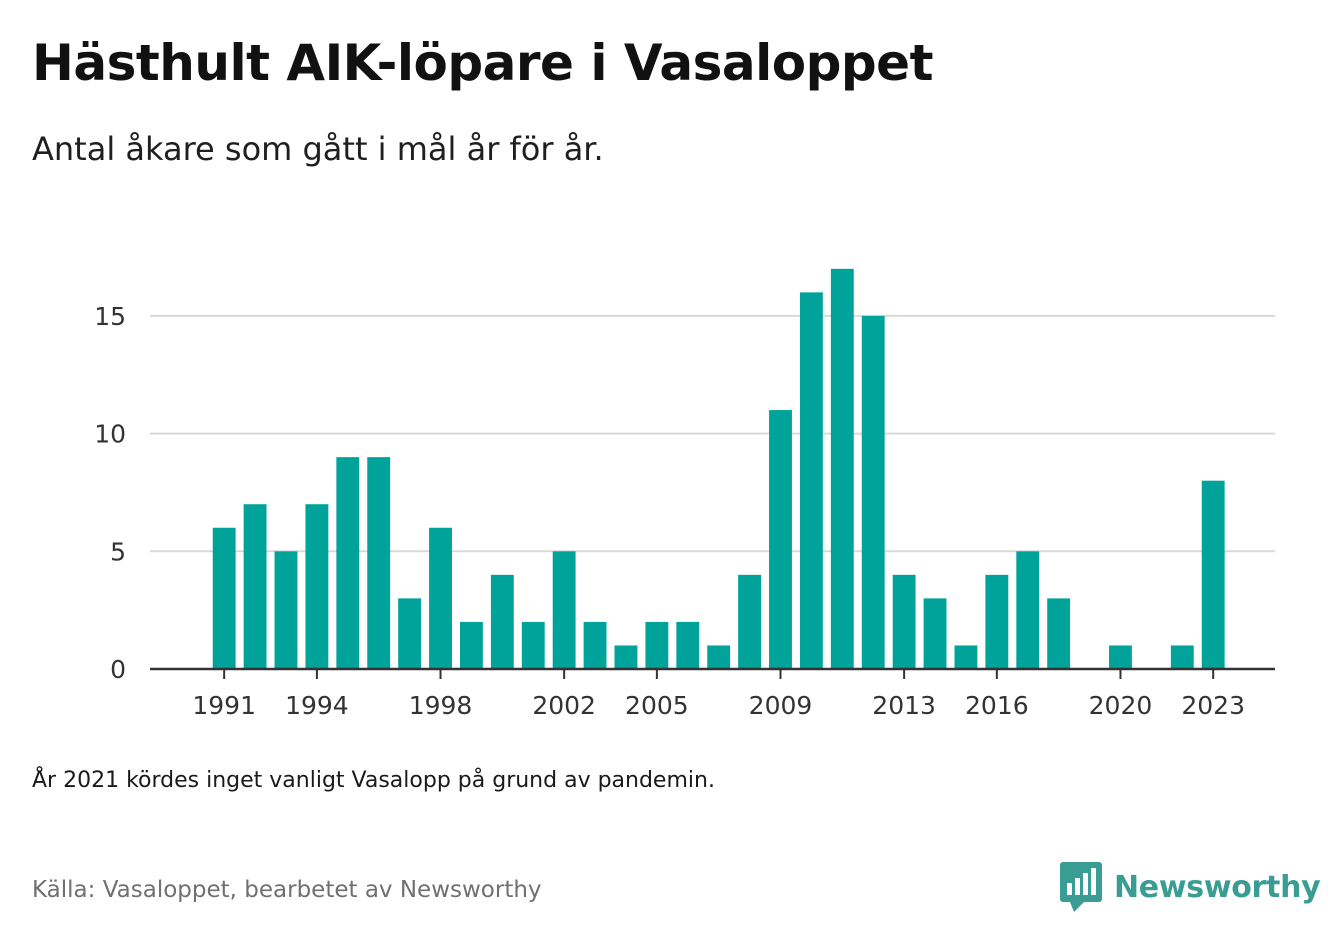 The image size is (1340, 940). I want to click on newsworthy-logo-icon, so click(1081, 887).